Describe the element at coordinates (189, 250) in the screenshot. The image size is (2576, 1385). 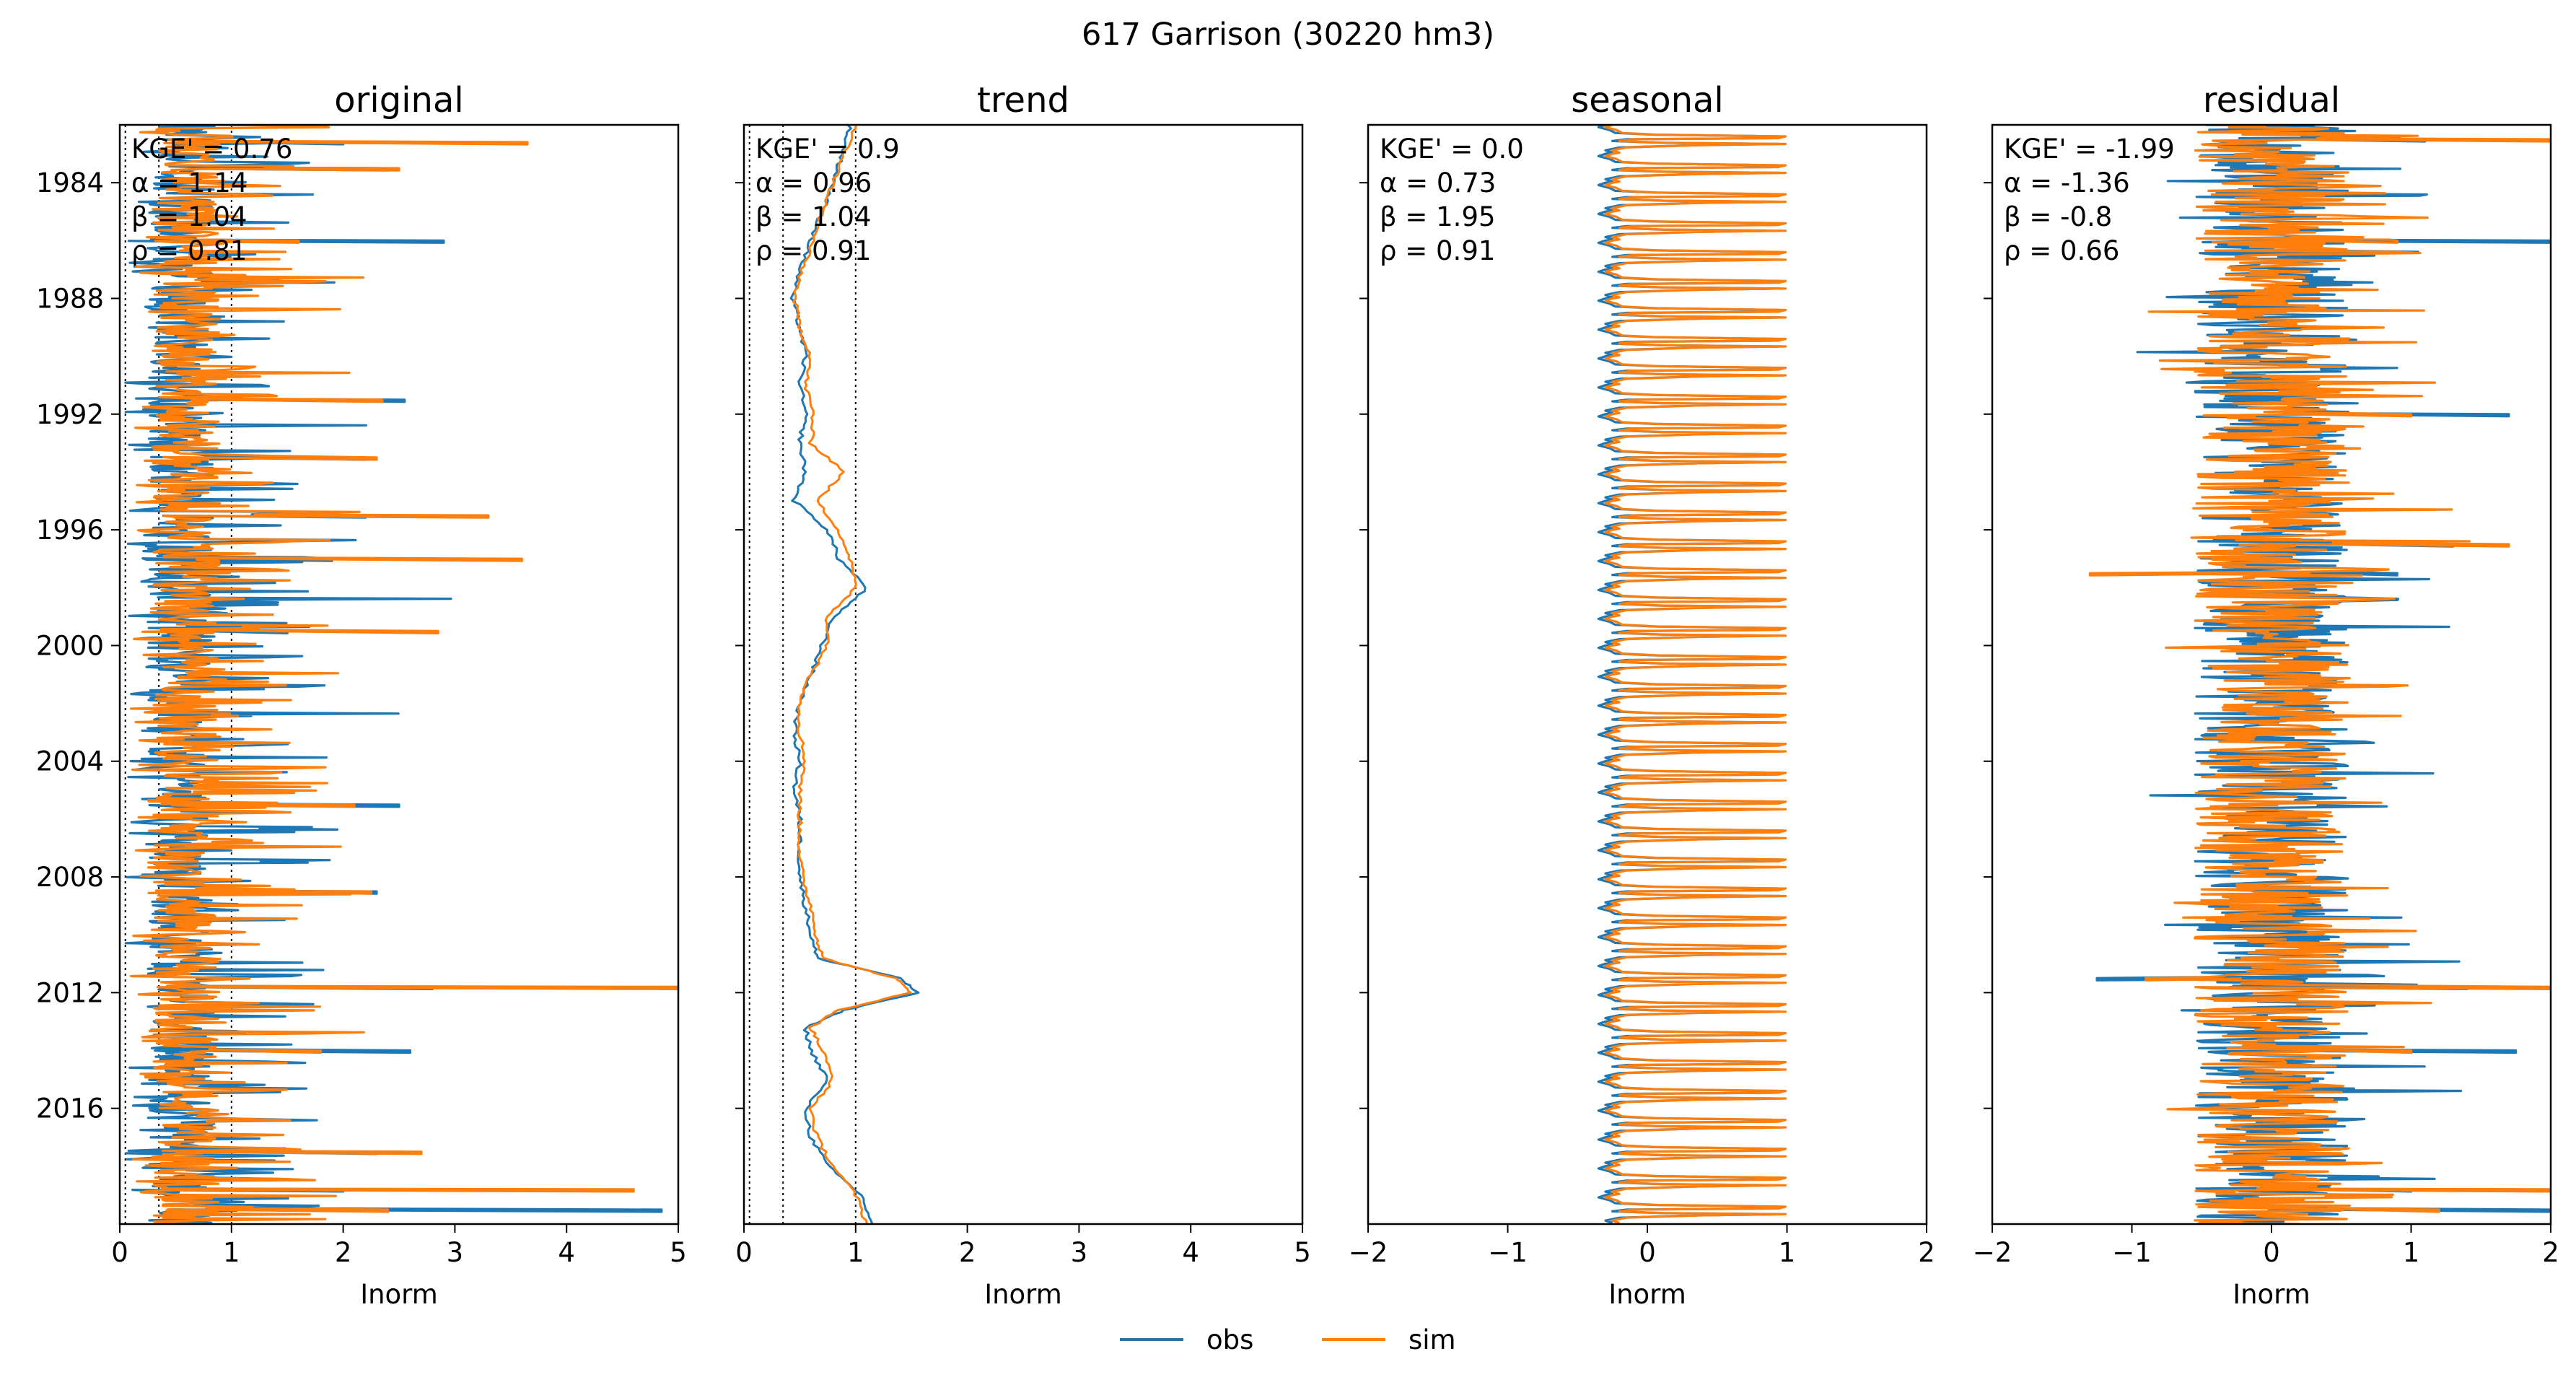
I see `metric-text: ρ = 0.81` at that location.